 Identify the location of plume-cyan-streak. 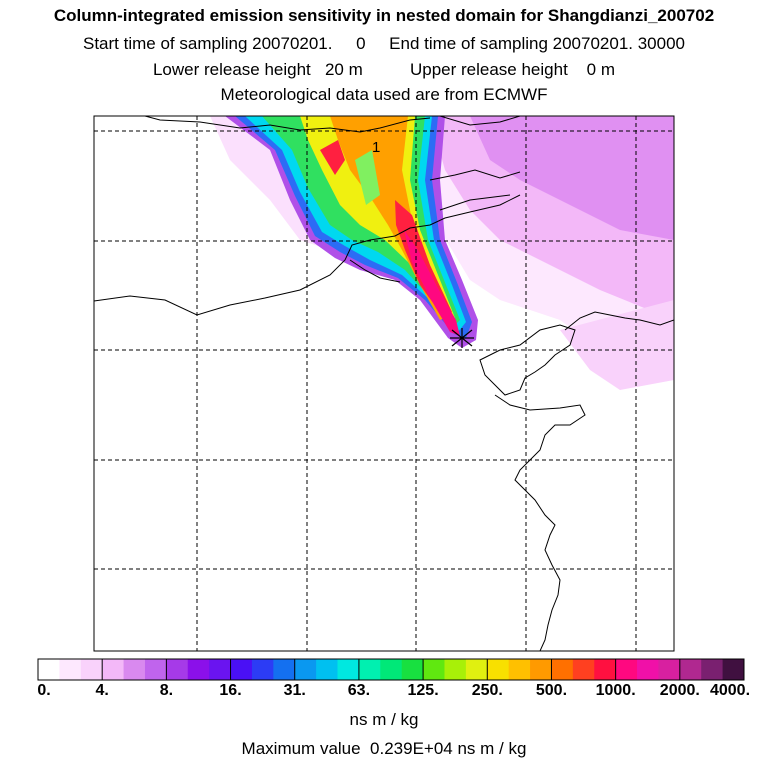
(367, 177).